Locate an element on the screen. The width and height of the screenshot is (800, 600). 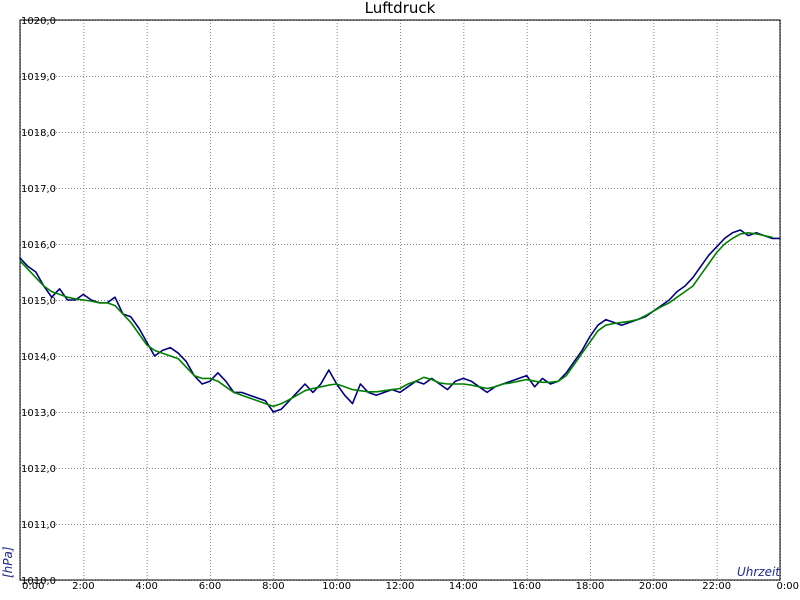
y-tick-label: 1010,0 is located at coordinates (38, 581).